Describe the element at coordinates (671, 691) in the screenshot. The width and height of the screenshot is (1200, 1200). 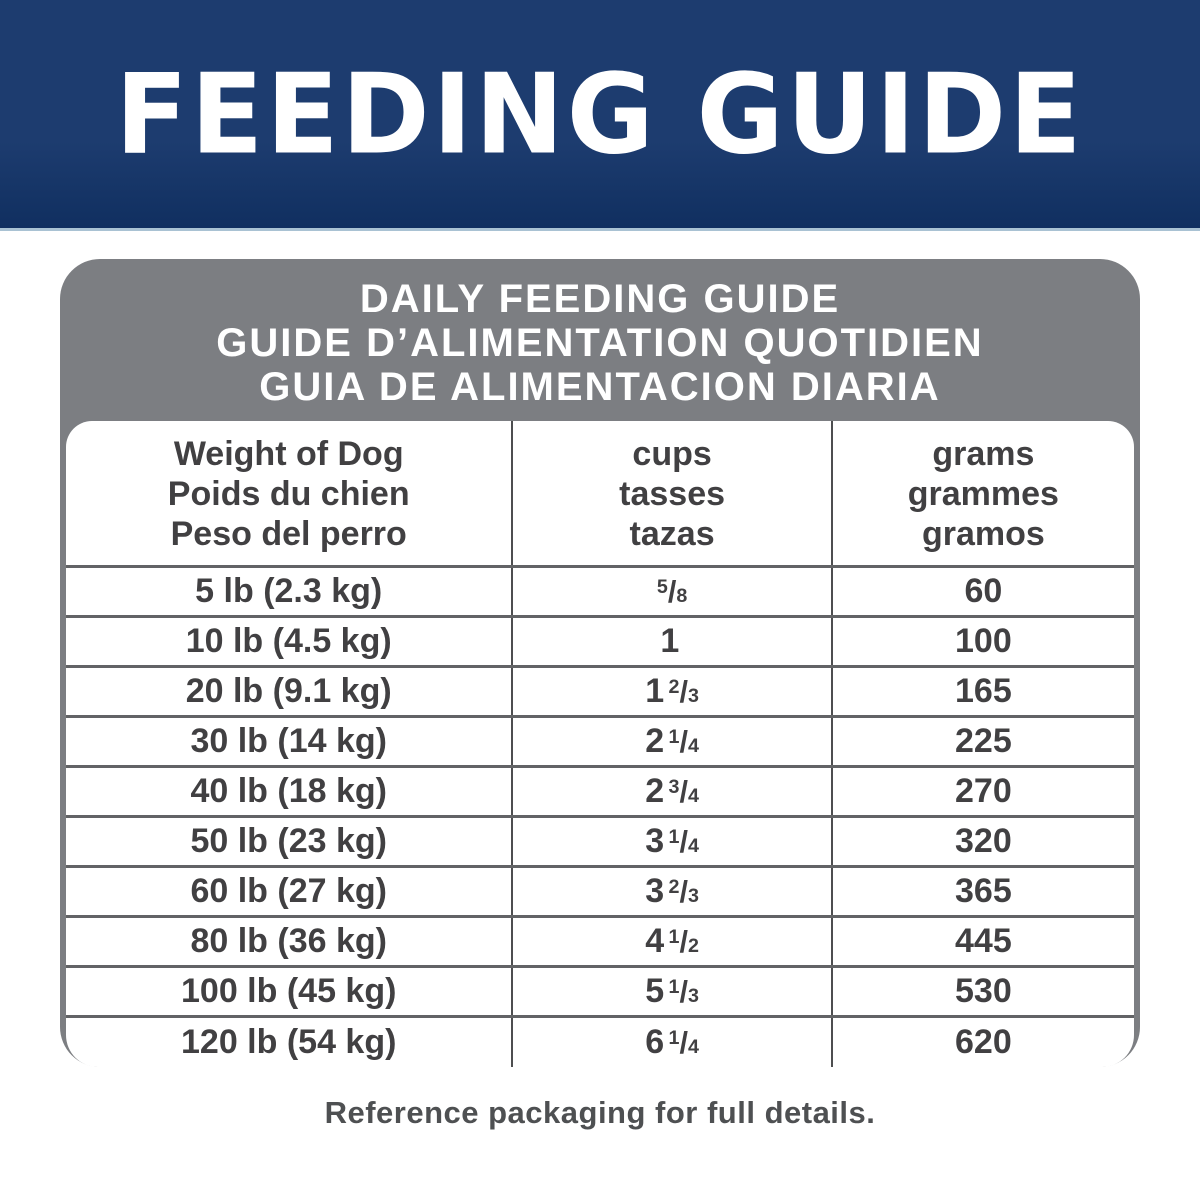
I see `cups-cell: 1 2/3` at that location.